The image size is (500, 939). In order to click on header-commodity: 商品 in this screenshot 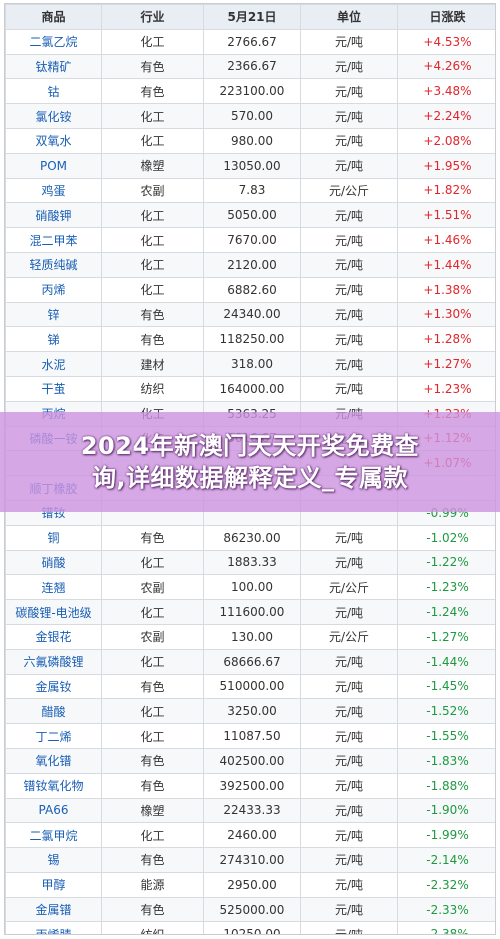, I will do `click(53, 17)`.